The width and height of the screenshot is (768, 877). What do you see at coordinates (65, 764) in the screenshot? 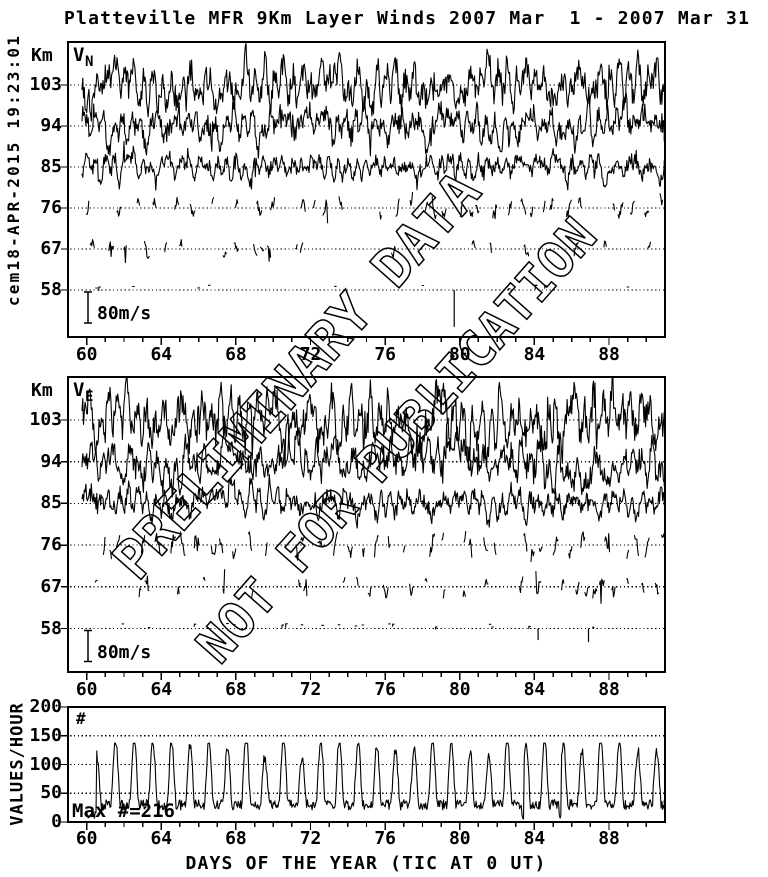
I see `value-ticks` at bounding box center [65, 764].